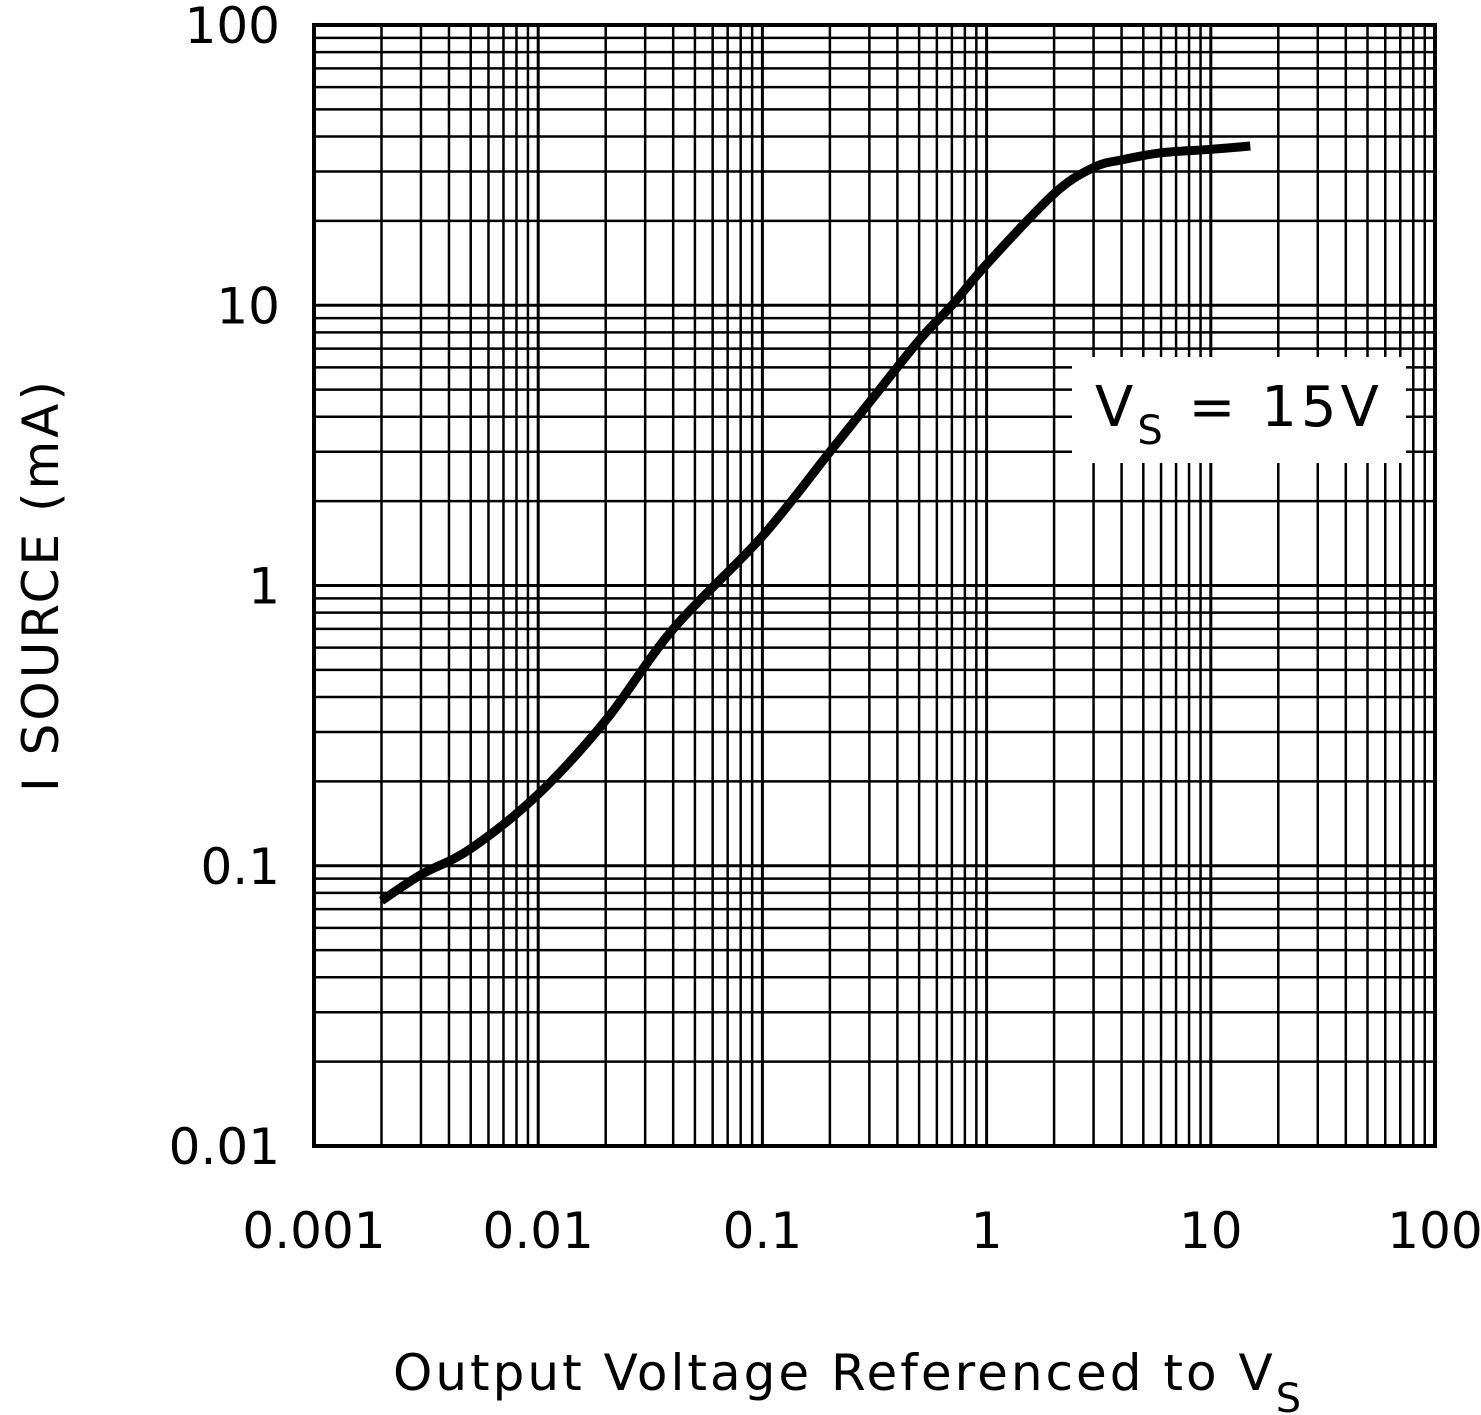 This screenshot has height=1415, width=1481. Describe the element at coordinates (1434, 1231) in the screenshot. I see `x-tick-label: 100` at that location.